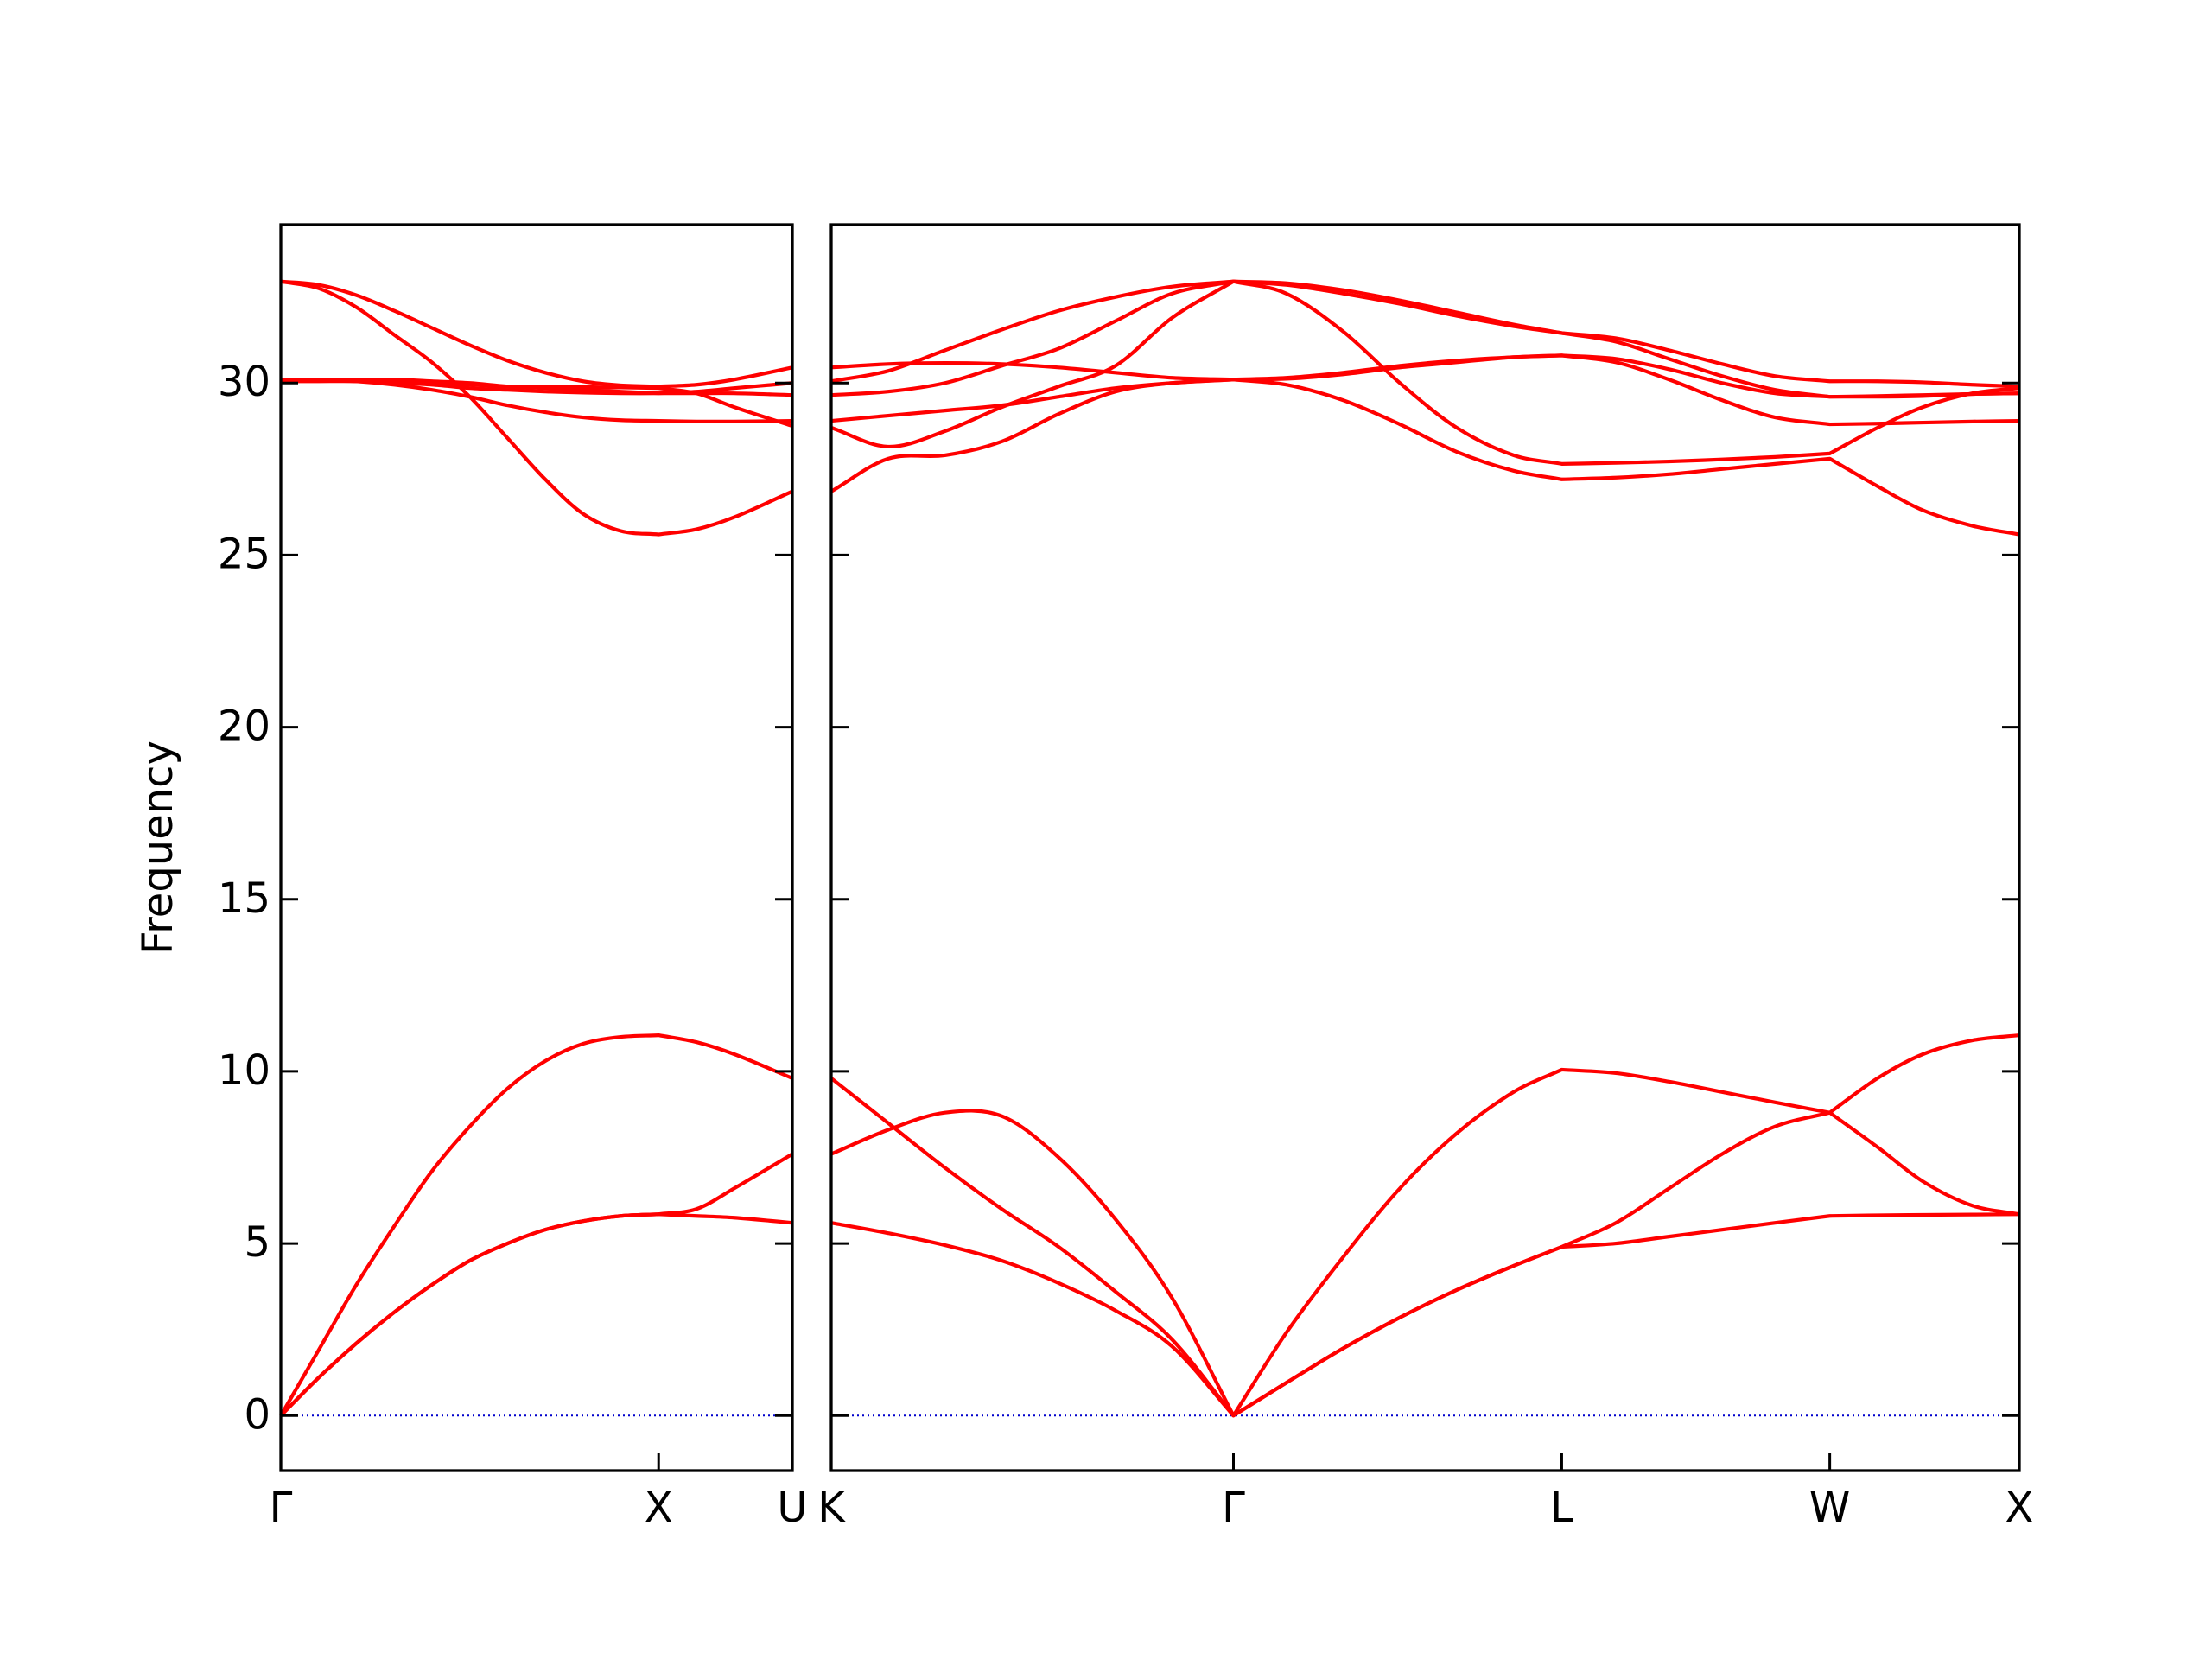 The image size is (2212, 1659). What do you see at coordinates (158, 848) in the screenshot?
I see `y-axis-label: Frequency` at bounding box center [158, 848].